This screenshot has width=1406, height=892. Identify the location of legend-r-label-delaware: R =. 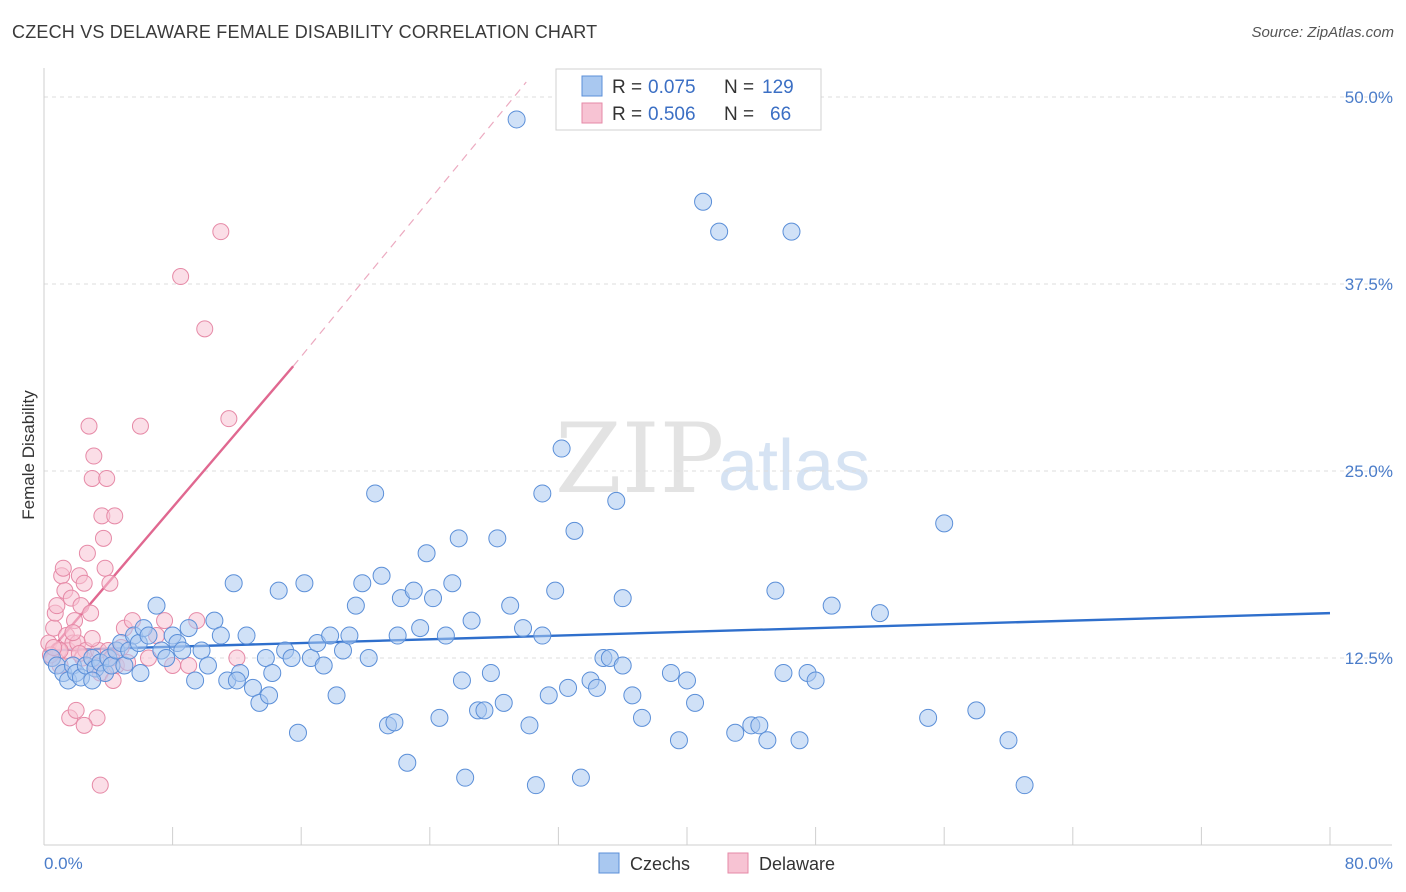
(627, 114).